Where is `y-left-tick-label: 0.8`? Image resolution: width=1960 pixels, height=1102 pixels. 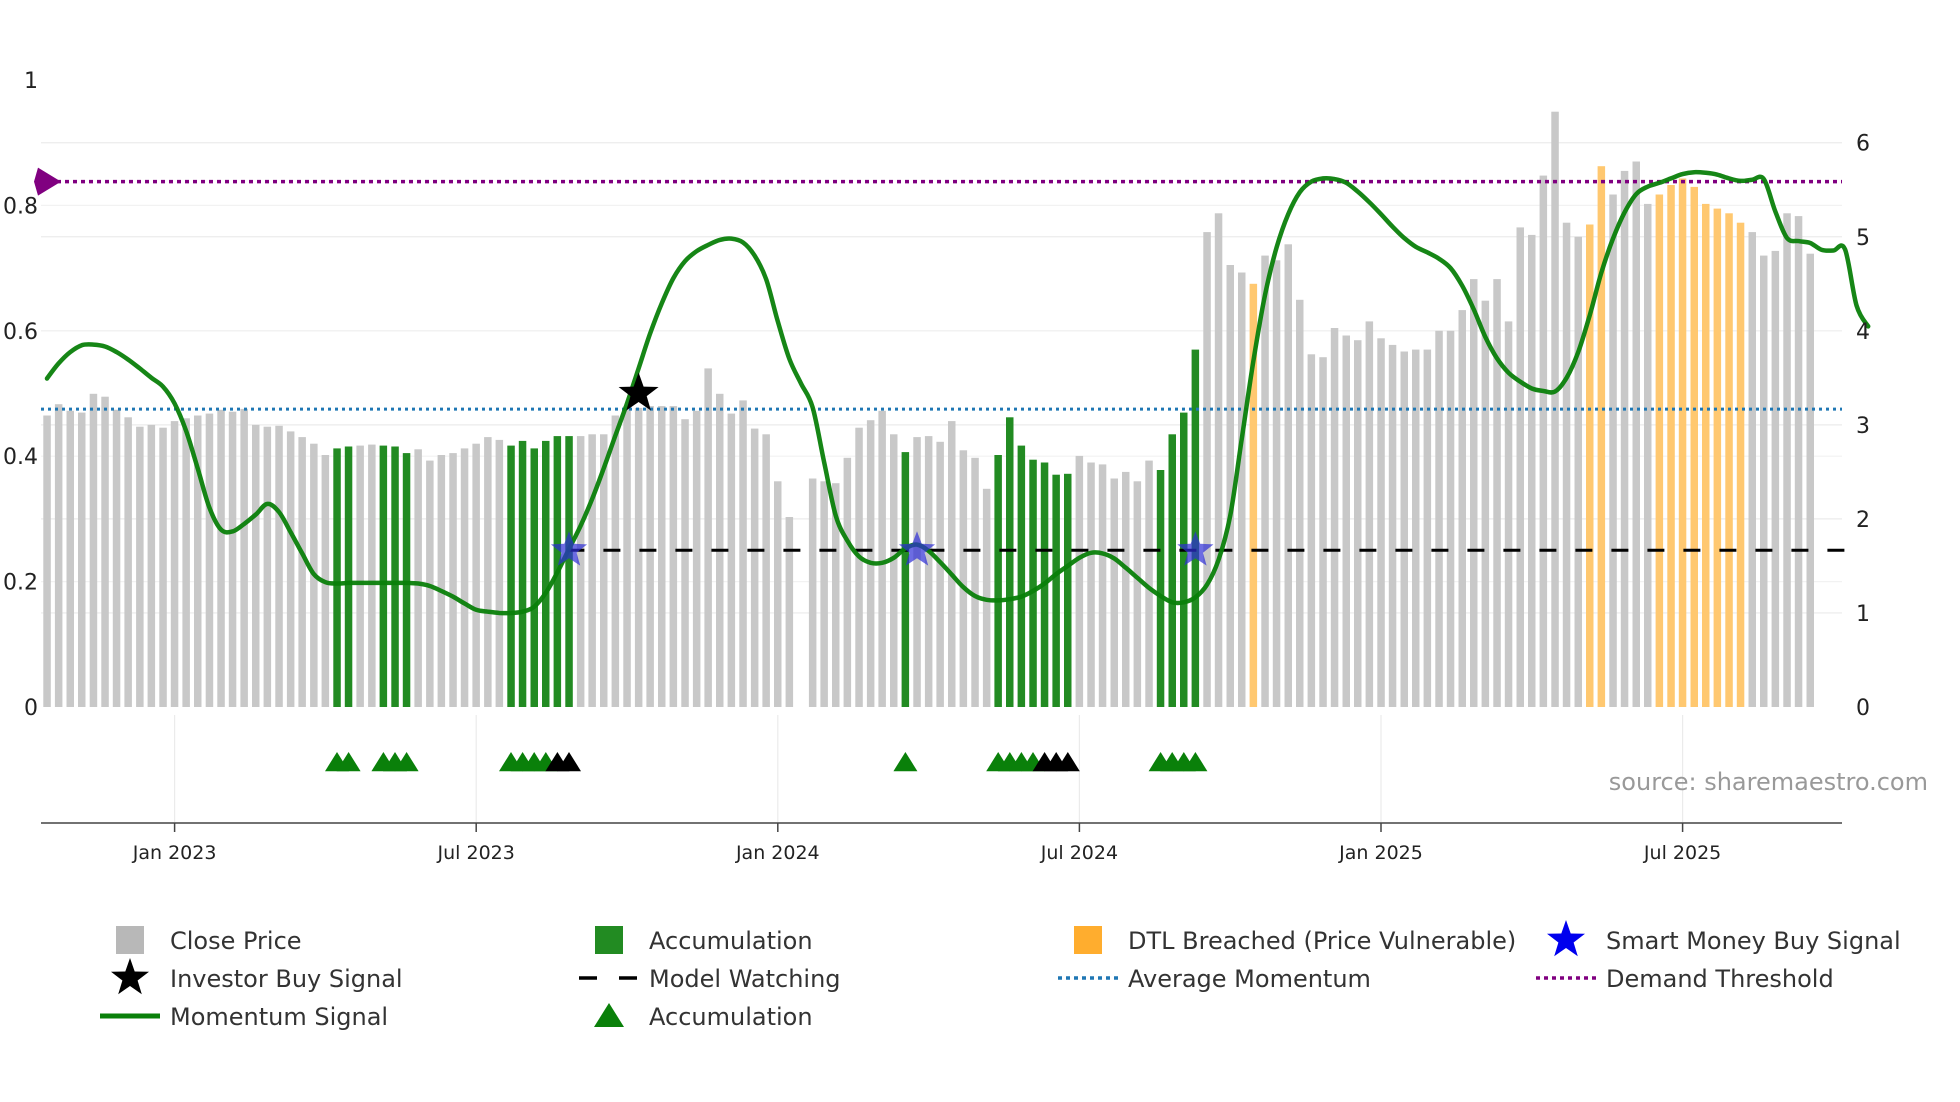
y-left-tick-label: 0.8 is located at coordinates (20, 206).